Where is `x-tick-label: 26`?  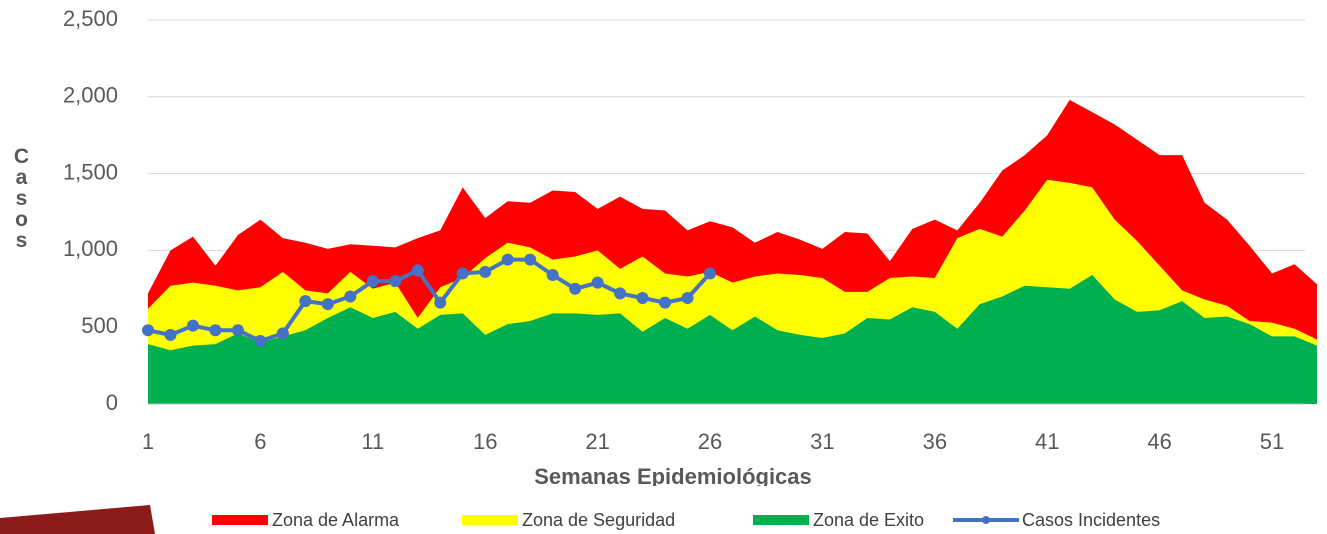
x-tick-label: 26 is located at coordinates (710, 441).